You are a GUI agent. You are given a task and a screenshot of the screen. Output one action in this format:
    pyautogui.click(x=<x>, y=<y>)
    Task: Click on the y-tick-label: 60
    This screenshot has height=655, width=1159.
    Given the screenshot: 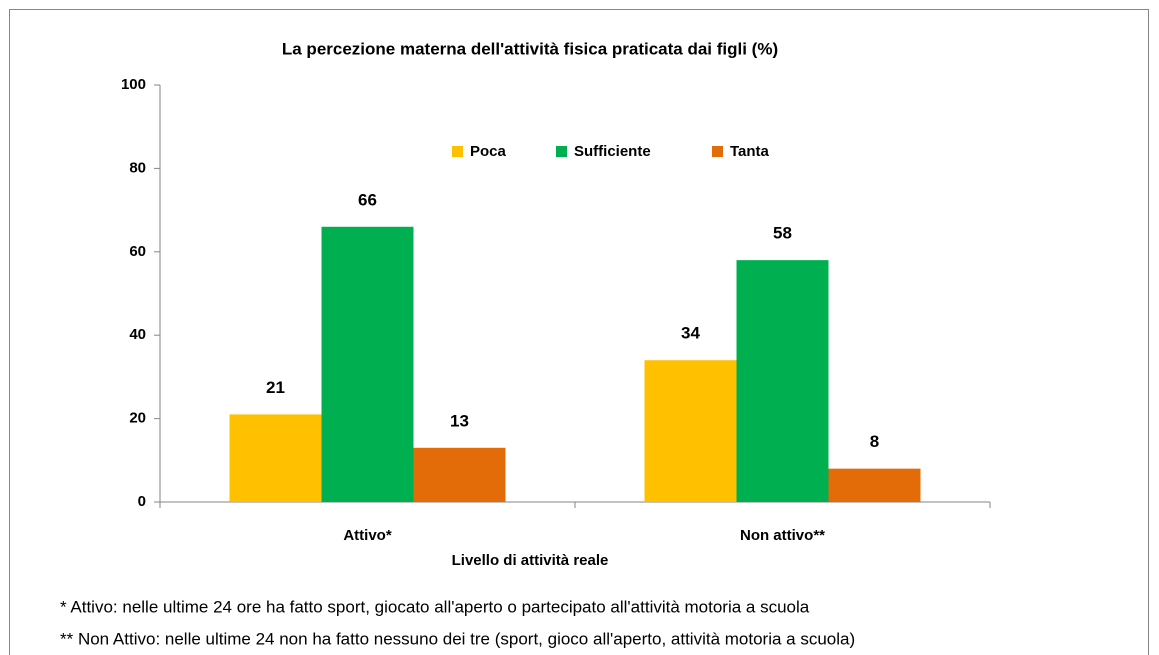 What is the action you would take?
    pyautogui.click(x=137, y=251)
    